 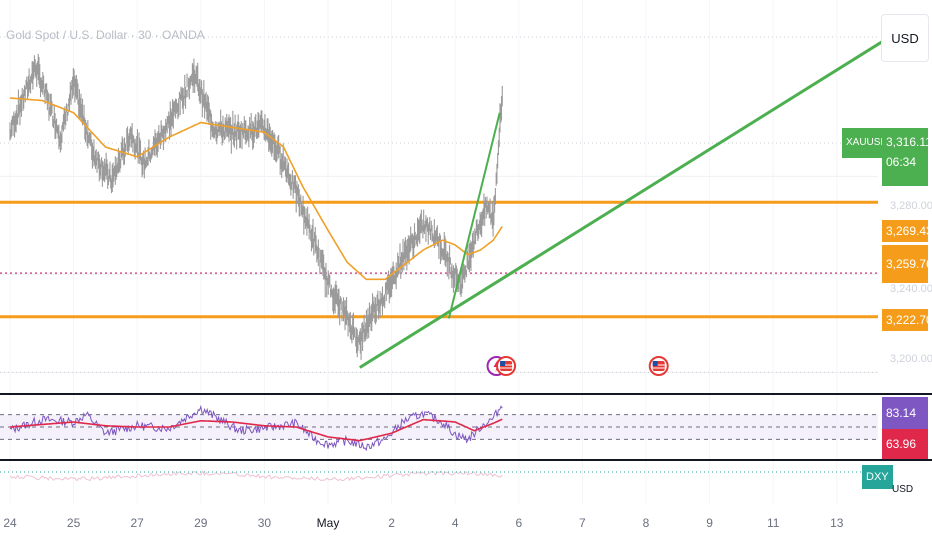 What do you see at coordinates (773, 523) in the screenshot?
I see `x-tick-label: 11` at bounding box center [773, 523].